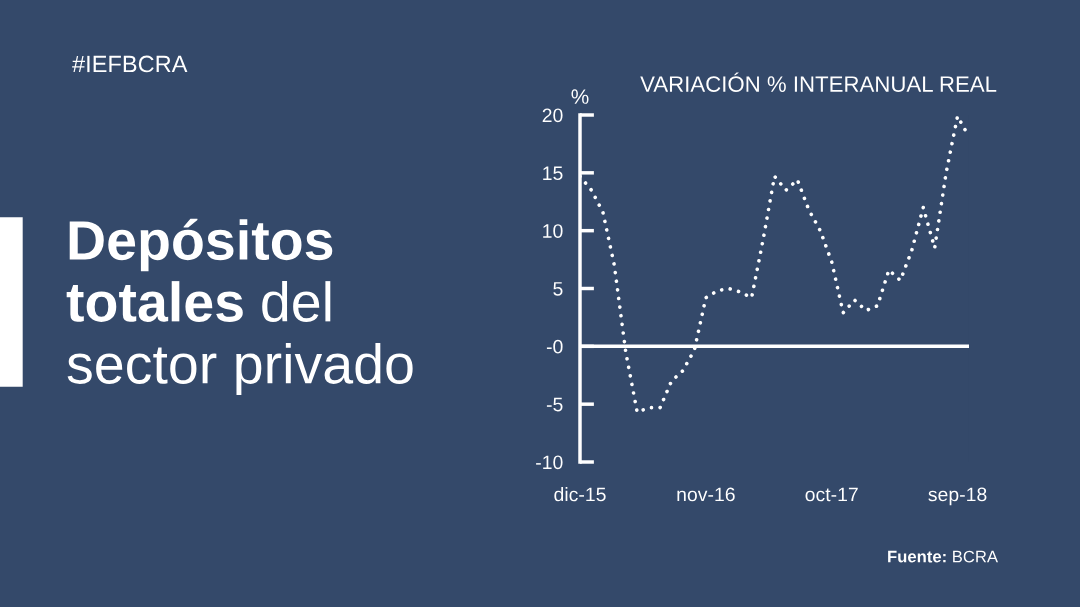 The image size is (1080, 607). What do you see at coordinates (706, 494) in the screenshot?
I see `x-tick-label: nov-16` at bounding box center [706, 494].